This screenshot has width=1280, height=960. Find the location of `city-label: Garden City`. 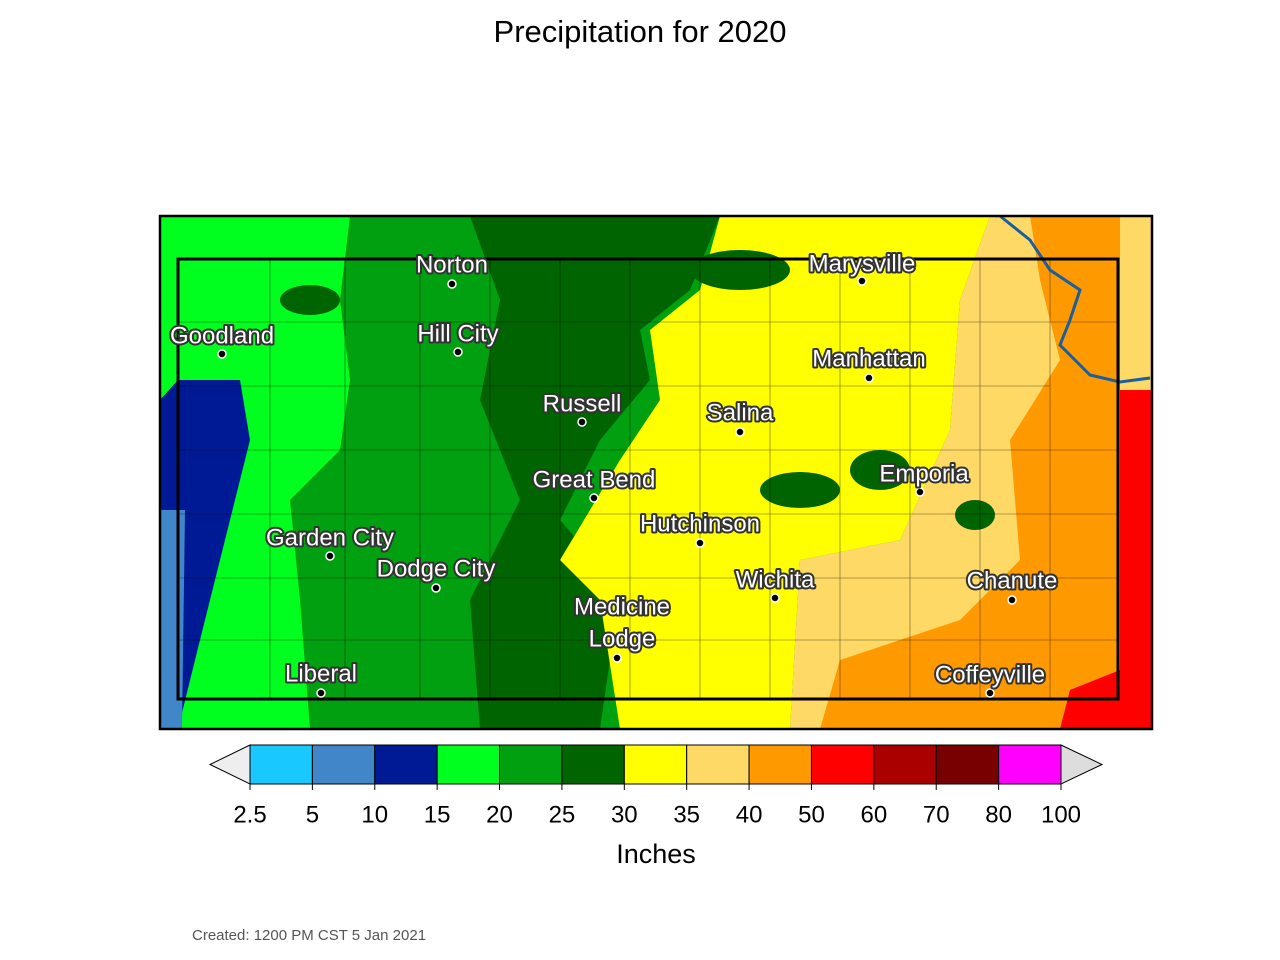

city-label: Garden City is located at coordinates (330, 537).